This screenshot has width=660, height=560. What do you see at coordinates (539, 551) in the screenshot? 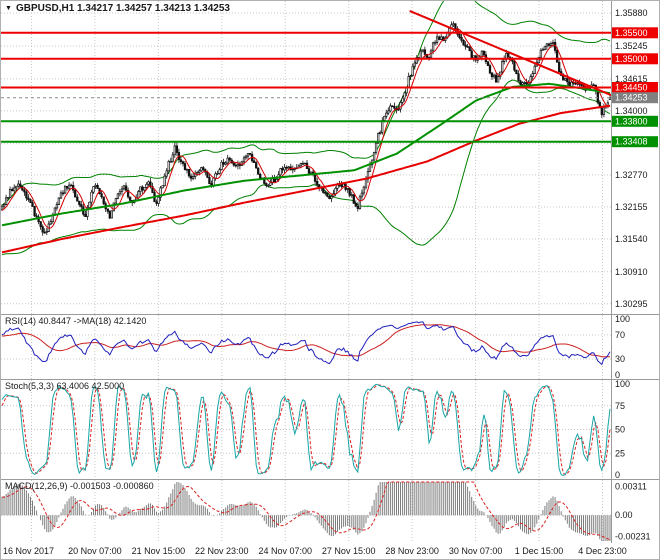
I see `svg-text: 1 Dec 15:00` at bounding box center [539, 551].